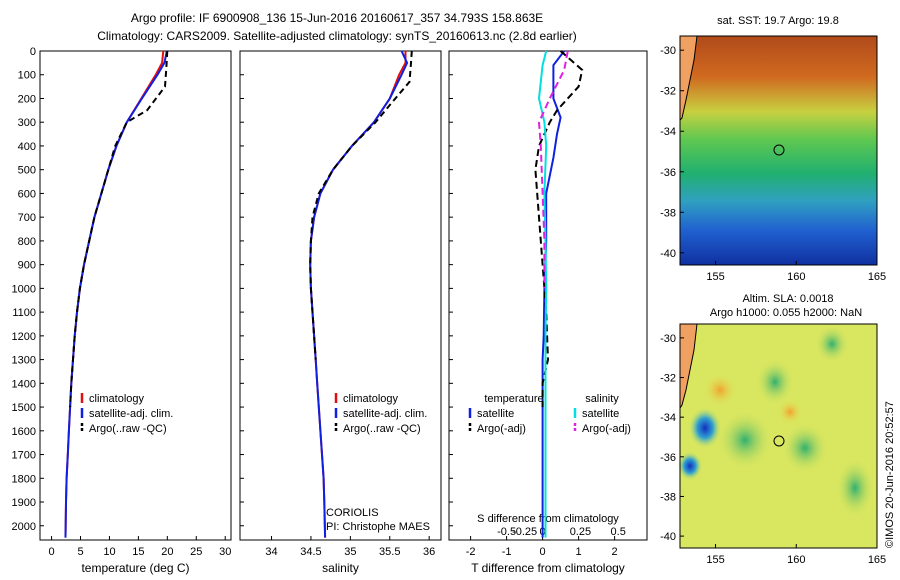  What do you see at coordinates (196, 552) in the screenshot?
I see `x-tick-label: 25` at bounding box center [196, 552].